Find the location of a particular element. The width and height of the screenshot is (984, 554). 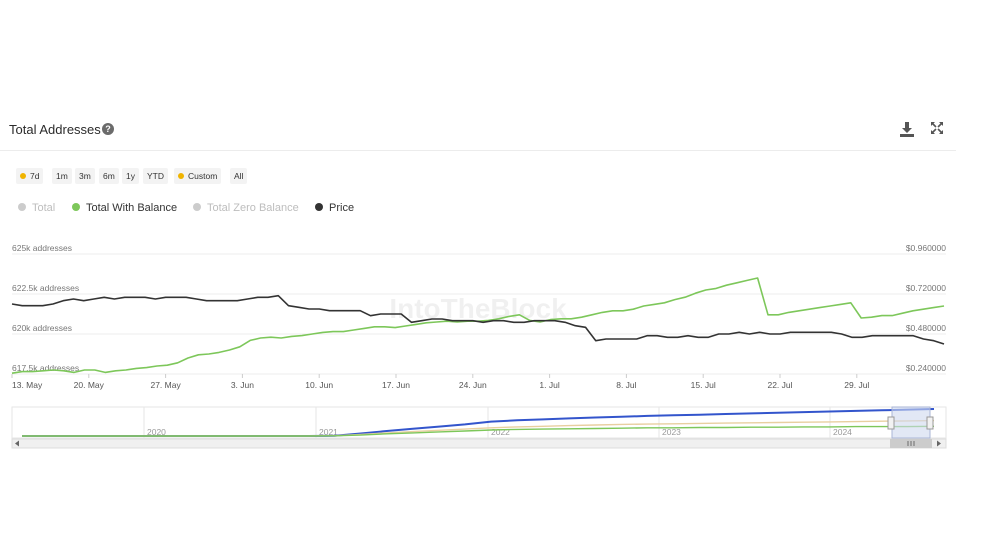

x-tick-label: 27. May is located at coordinates (165, 385).